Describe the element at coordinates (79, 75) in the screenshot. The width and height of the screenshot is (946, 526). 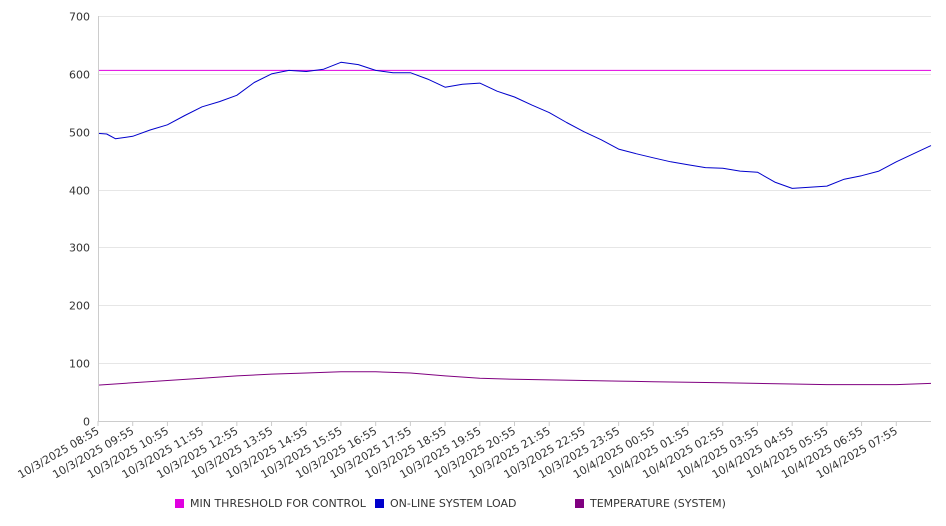
I see `y-tick-label: 600` at that location.